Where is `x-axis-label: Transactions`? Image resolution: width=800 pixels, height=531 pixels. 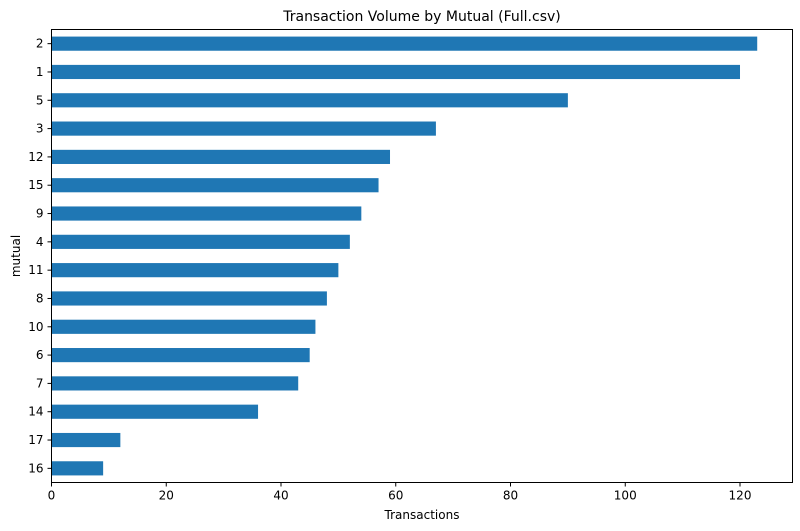
x-axis-label: Transactions is located at coordinates (422, 515).